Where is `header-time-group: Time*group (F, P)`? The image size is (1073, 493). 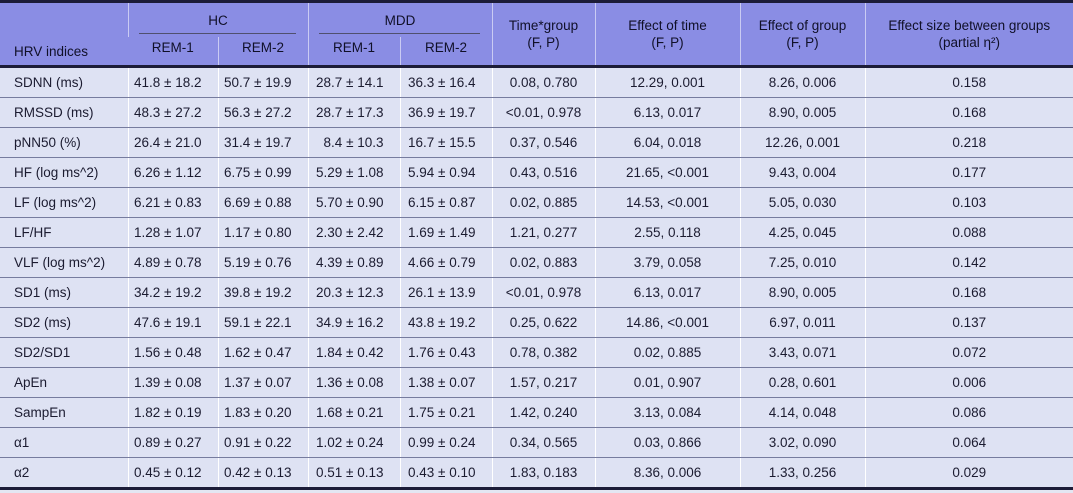
header-time-group: Time*group (F, P) is located at coordinates (543, 34).